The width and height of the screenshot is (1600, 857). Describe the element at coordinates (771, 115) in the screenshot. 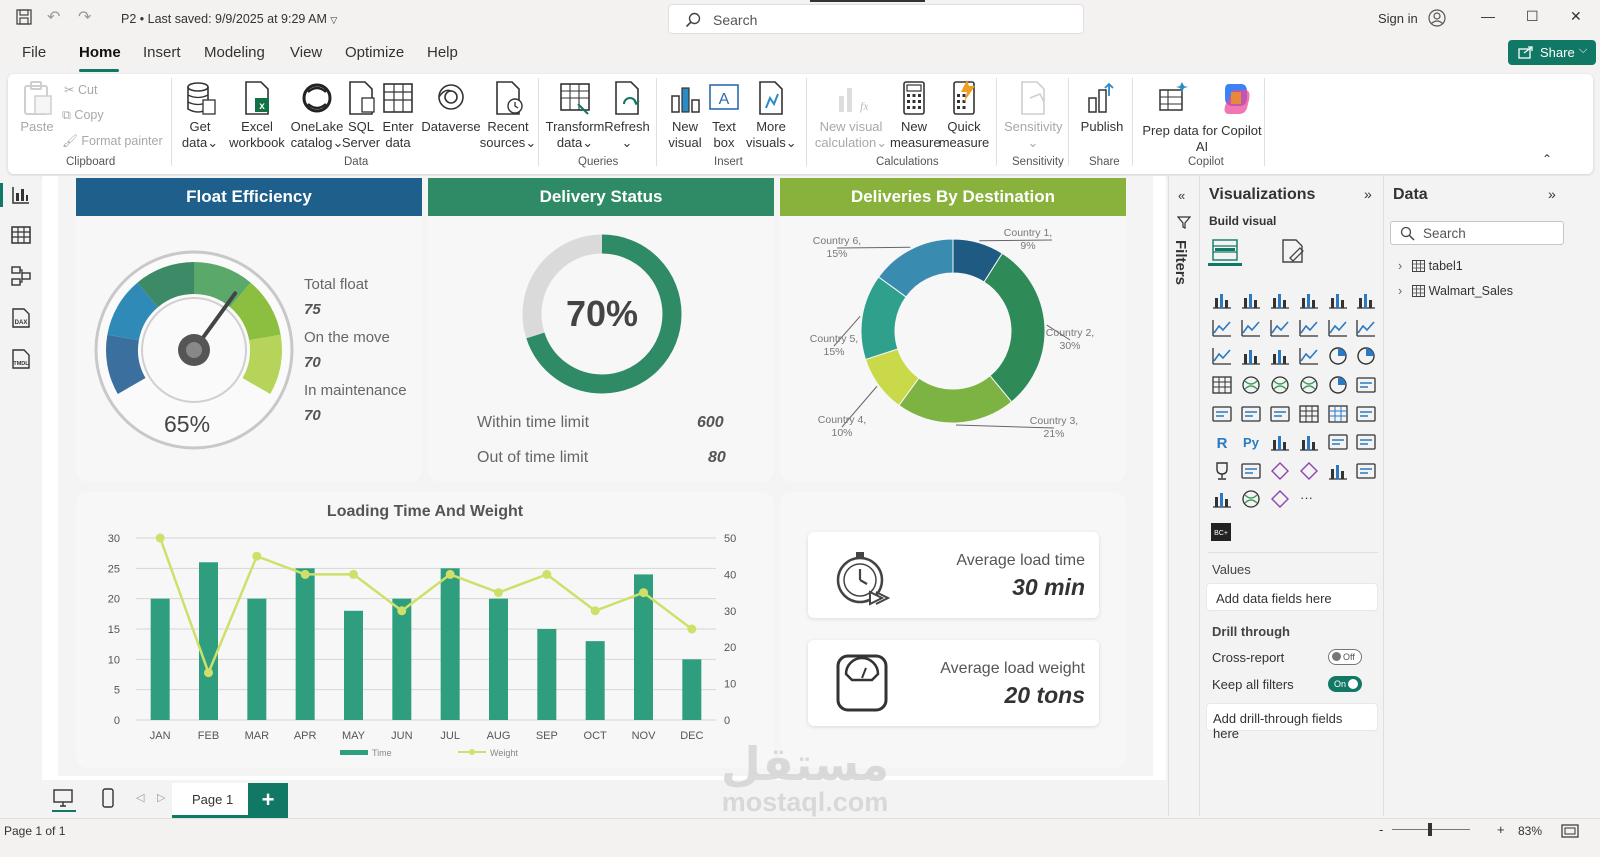

I see `more-visuals-button: More visuals⌄` at that location.